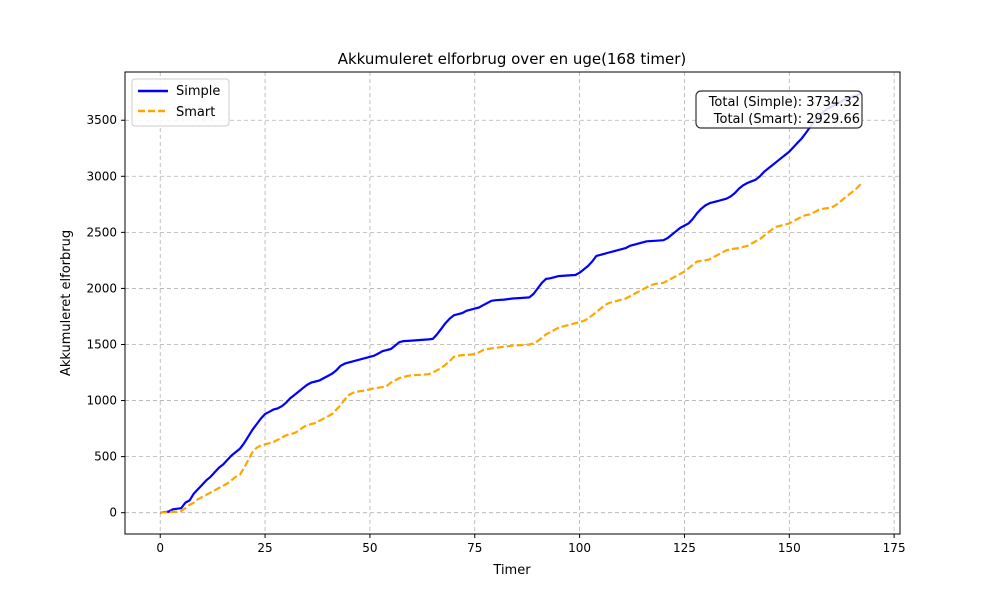  What do you see at coordinates (784, 102) in the screenshot?
I see `total-simple-text: Total (Simple): 3734.32` at bounding box center [784, 102].